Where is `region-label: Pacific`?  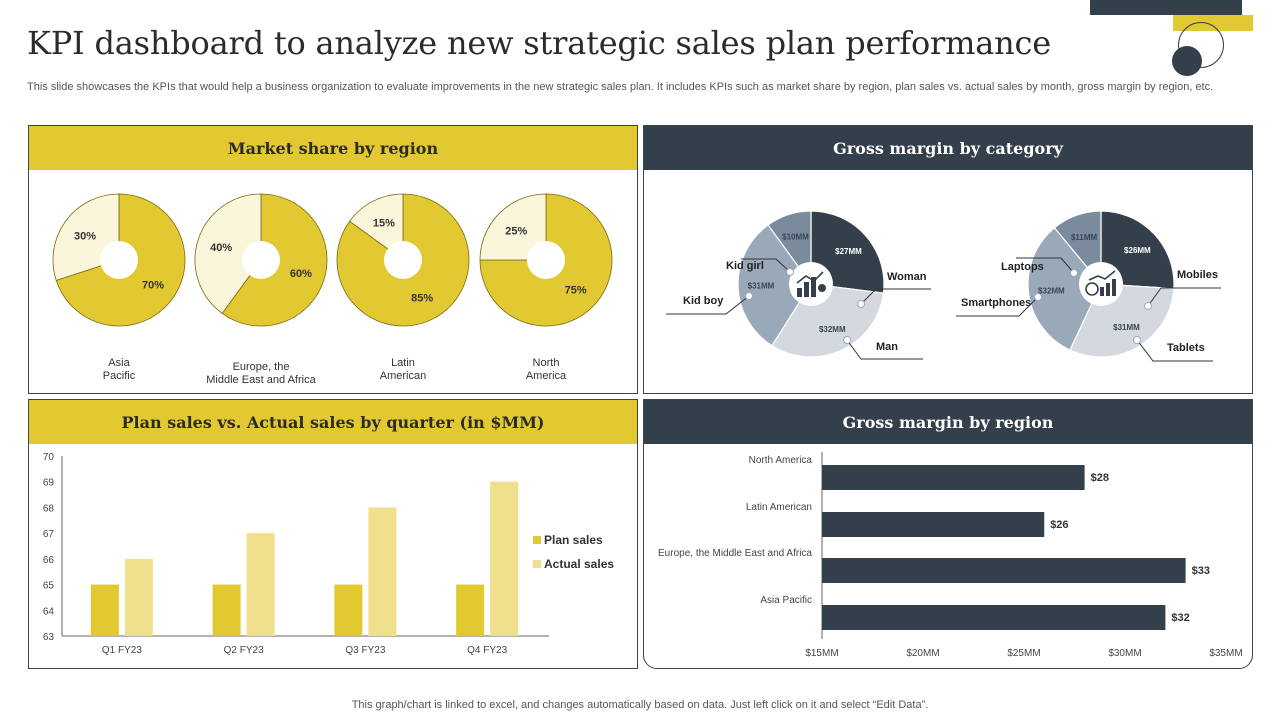 region-label: Pacific is located at coordinates (119, 376).